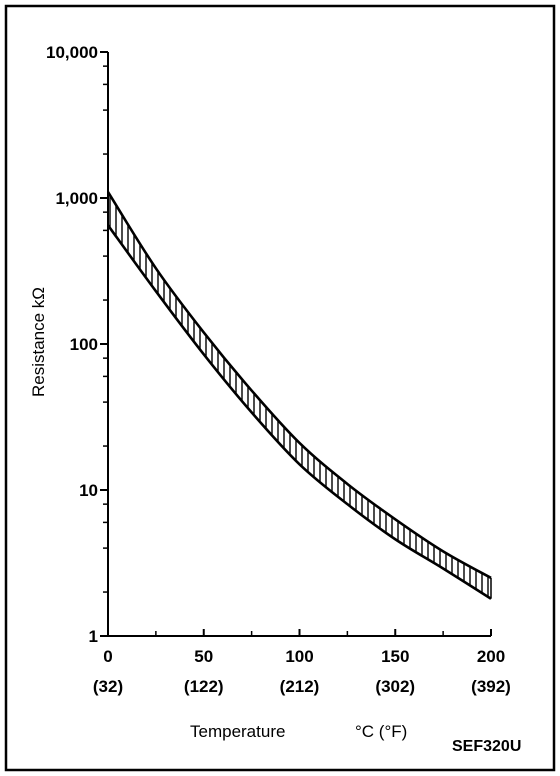  Describe the element at coordinates (84, 344) in the screenshot. I see `y-tick-label: 100` at that location.